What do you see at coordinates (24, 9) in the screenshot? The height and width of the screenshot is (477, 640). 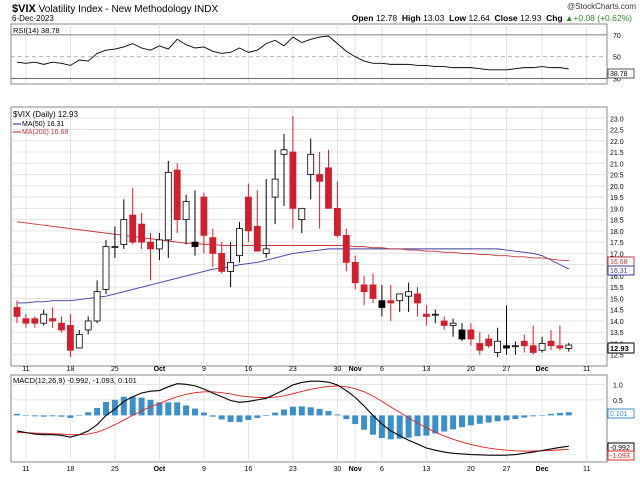 I see `symbol: $VIX` at bounding box center [24, 9].